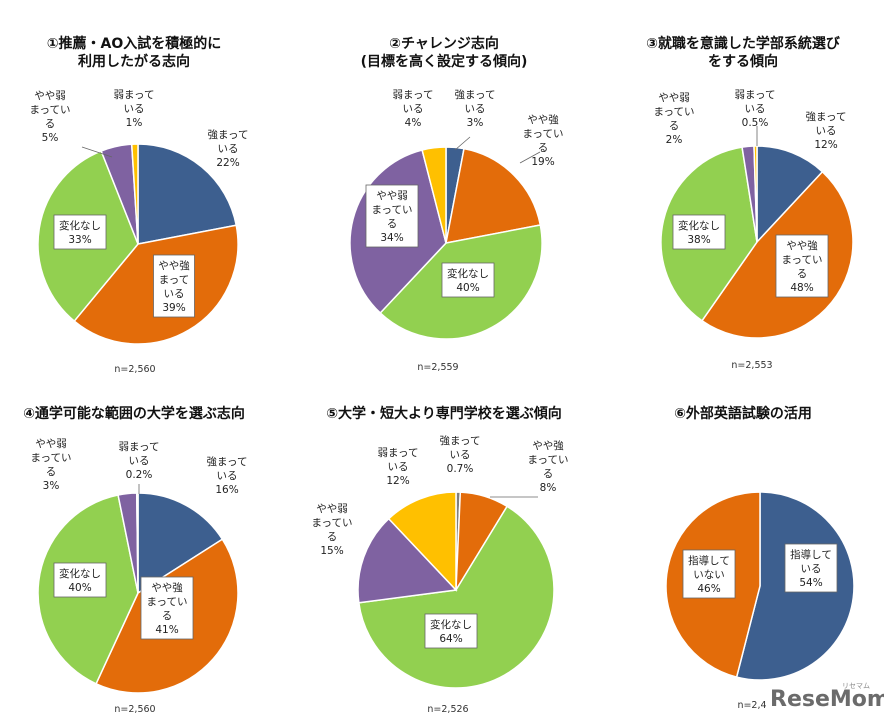 This screenshot has height=722, width=884. I want to click on slice-label: まって, so click(174, 280).